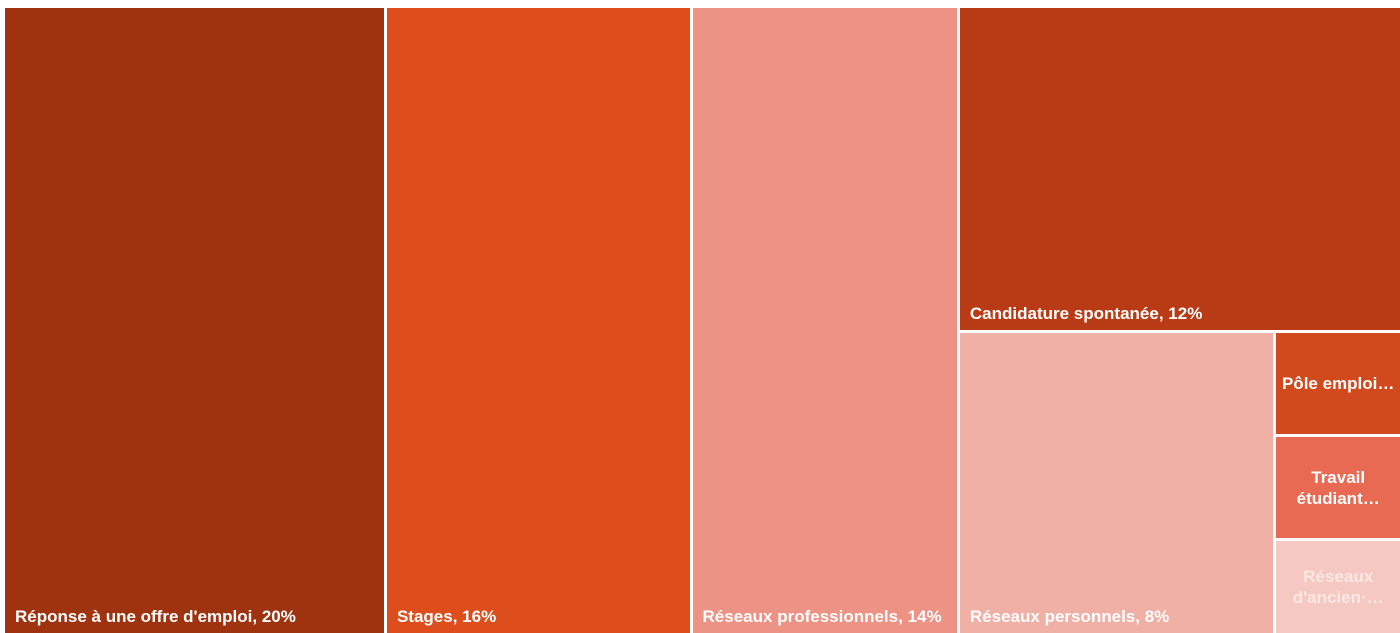 The image size is (1400, 633). I want to click on tile-label: Stages, 16%, so click(446, 616).